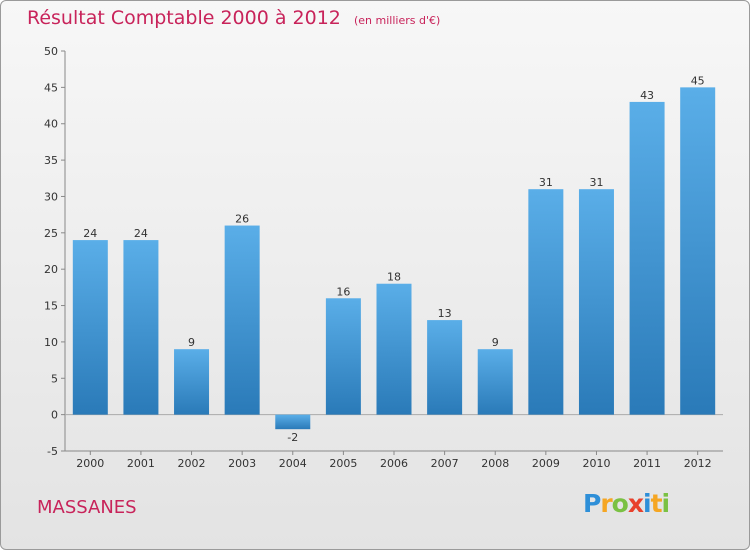  I want to click on data-label: 43, so click(647, 95).